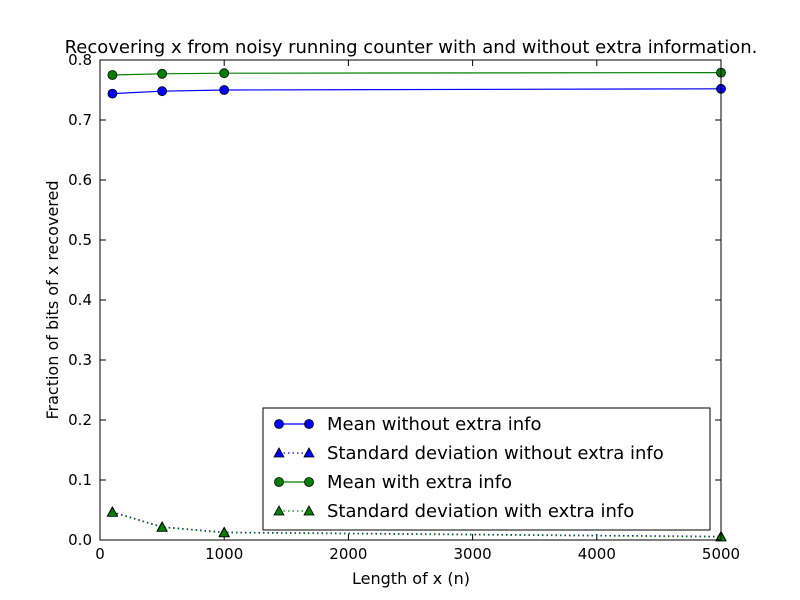  Describe the element at coordinates (597, 554) in the screenshot. I see `x-tick-label: 4000` at that location.